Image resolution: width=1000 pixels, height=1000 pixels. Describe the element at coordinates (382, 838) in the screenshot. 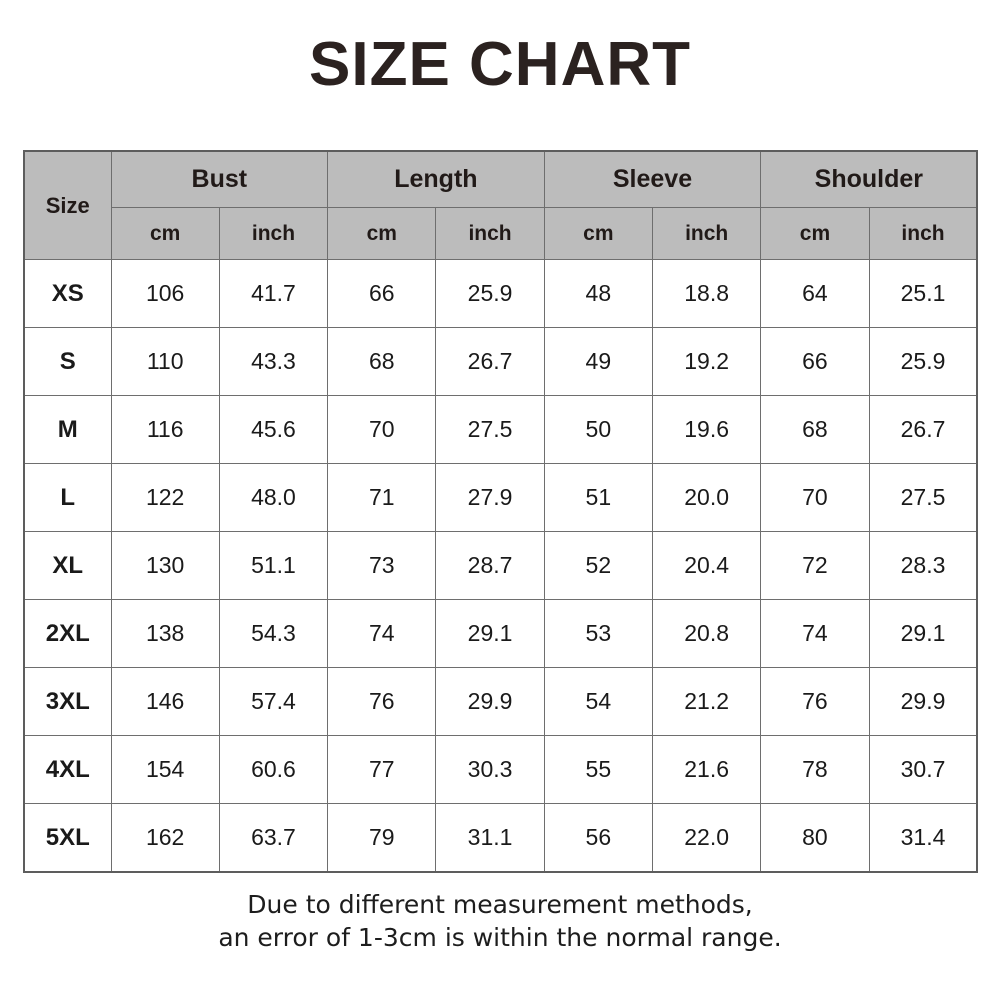

I see `measurement-cell: 79` at that location.